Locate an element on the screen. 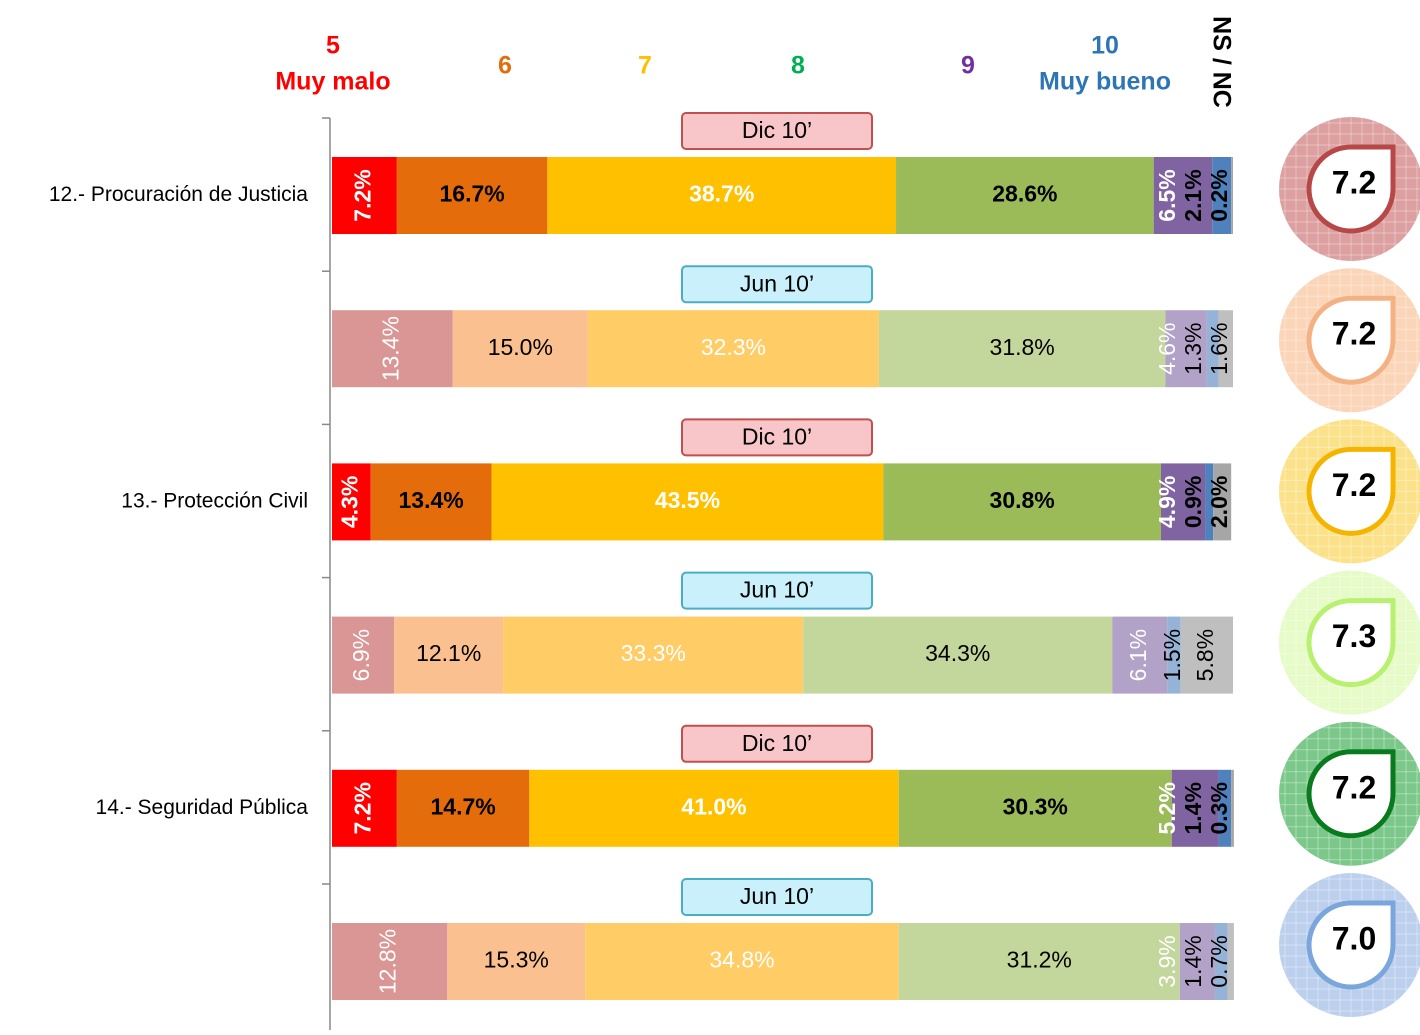  value-label: 6.1% is located at coordinates (1138, 655).